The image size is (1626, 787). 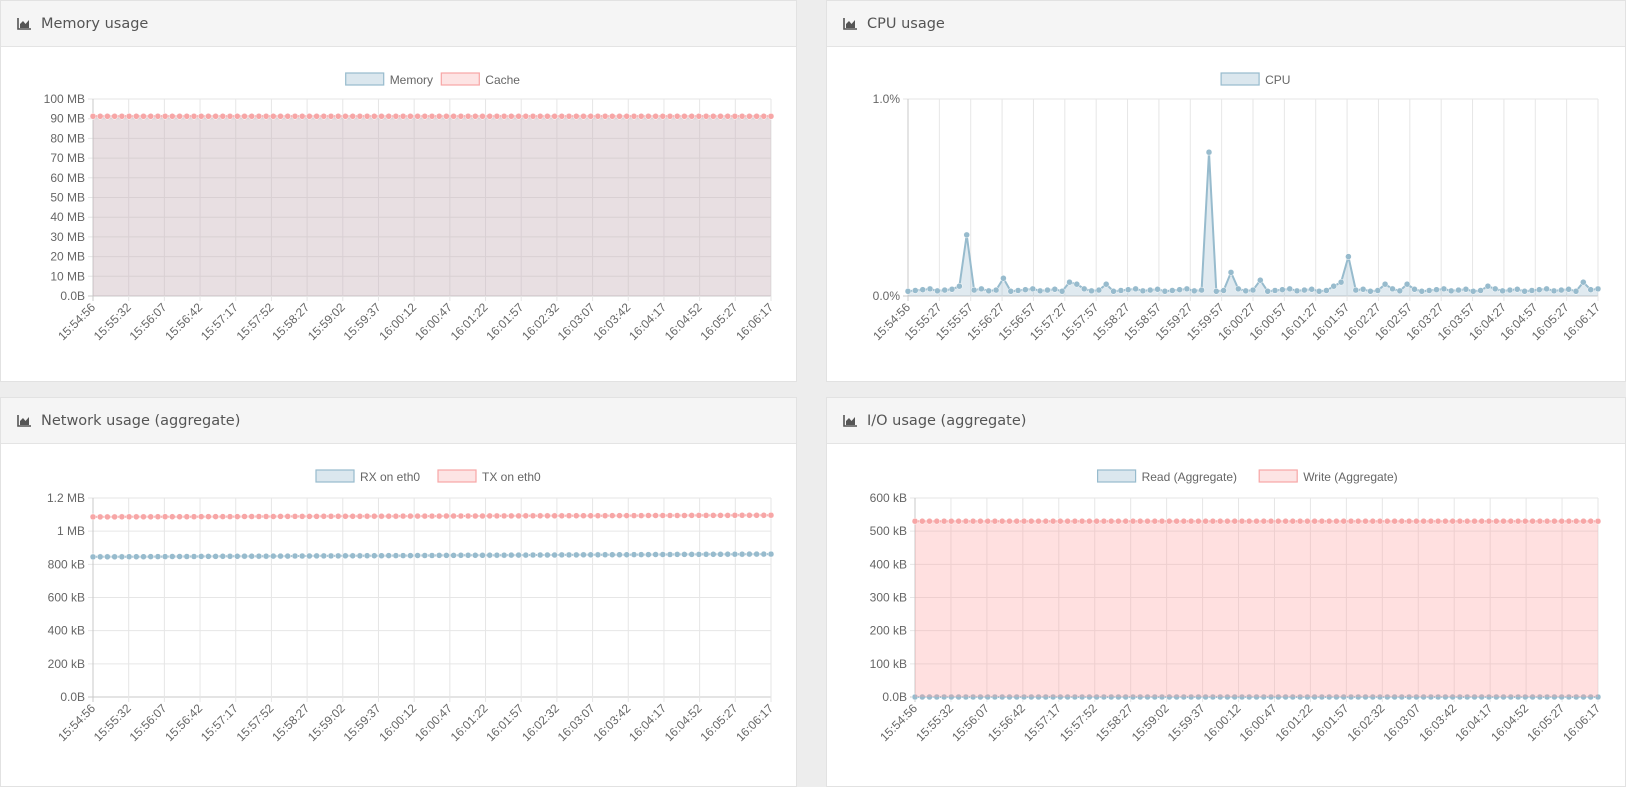 What do you see at coordinates (1330, 722) in the screenshot?
I see `x-tick-label: 16:01:57` at bounding box center [1330, 722].